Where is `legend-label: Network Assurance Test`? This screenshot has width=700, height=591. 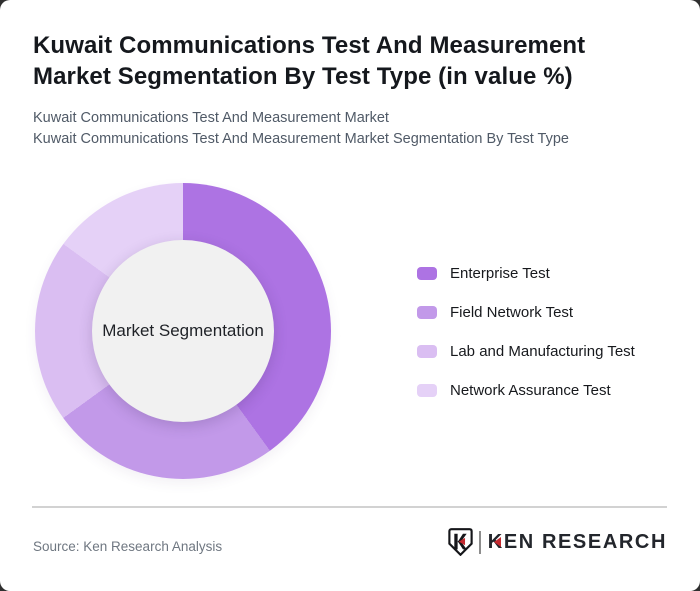 legend-label: Network Assurance Test is located at coordinates (530, 390).